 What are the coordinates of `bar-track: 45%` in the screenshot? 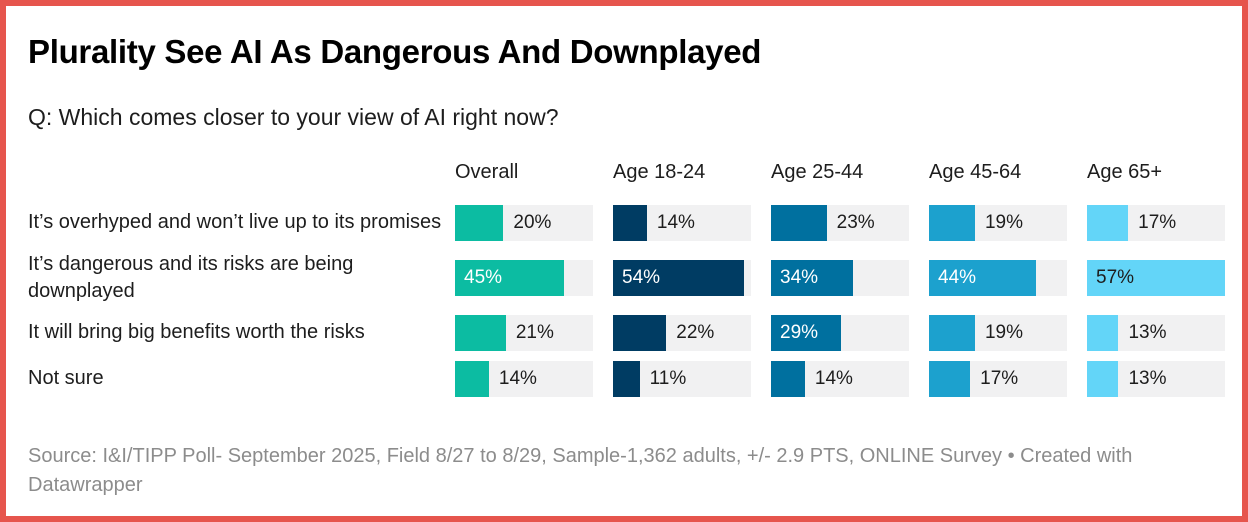 It's located at (524, 277).